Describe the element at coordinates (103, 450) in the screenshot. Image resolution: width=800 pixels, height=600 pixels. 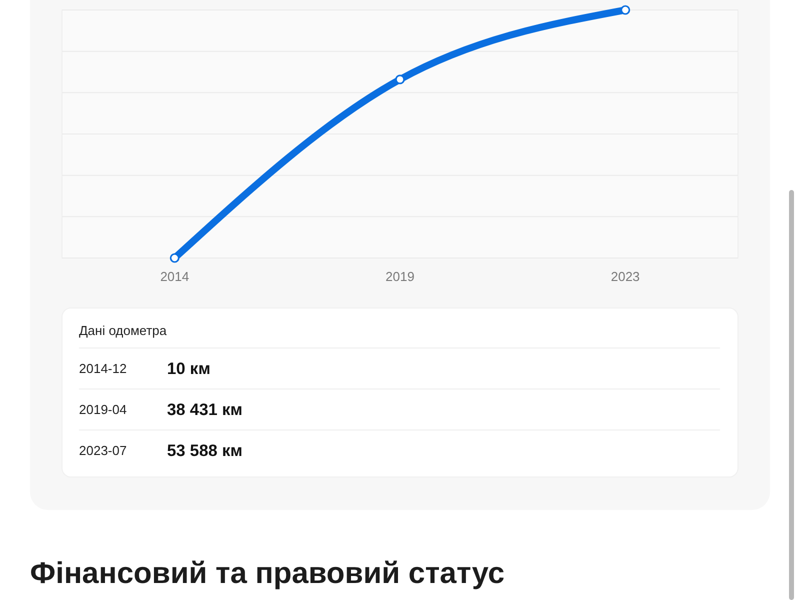
I see `text: 2023-07` at that location.